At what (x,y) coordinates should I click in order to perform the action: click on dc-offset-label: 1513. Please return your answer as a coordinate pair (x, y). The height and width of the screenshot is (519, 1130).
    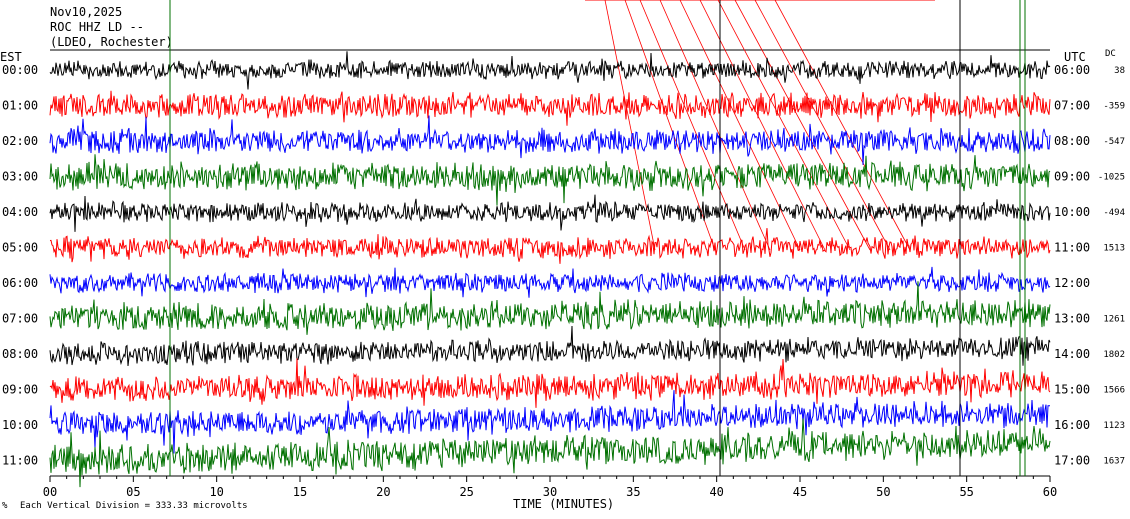
    Looking at the image, I should click on (1114, 249).